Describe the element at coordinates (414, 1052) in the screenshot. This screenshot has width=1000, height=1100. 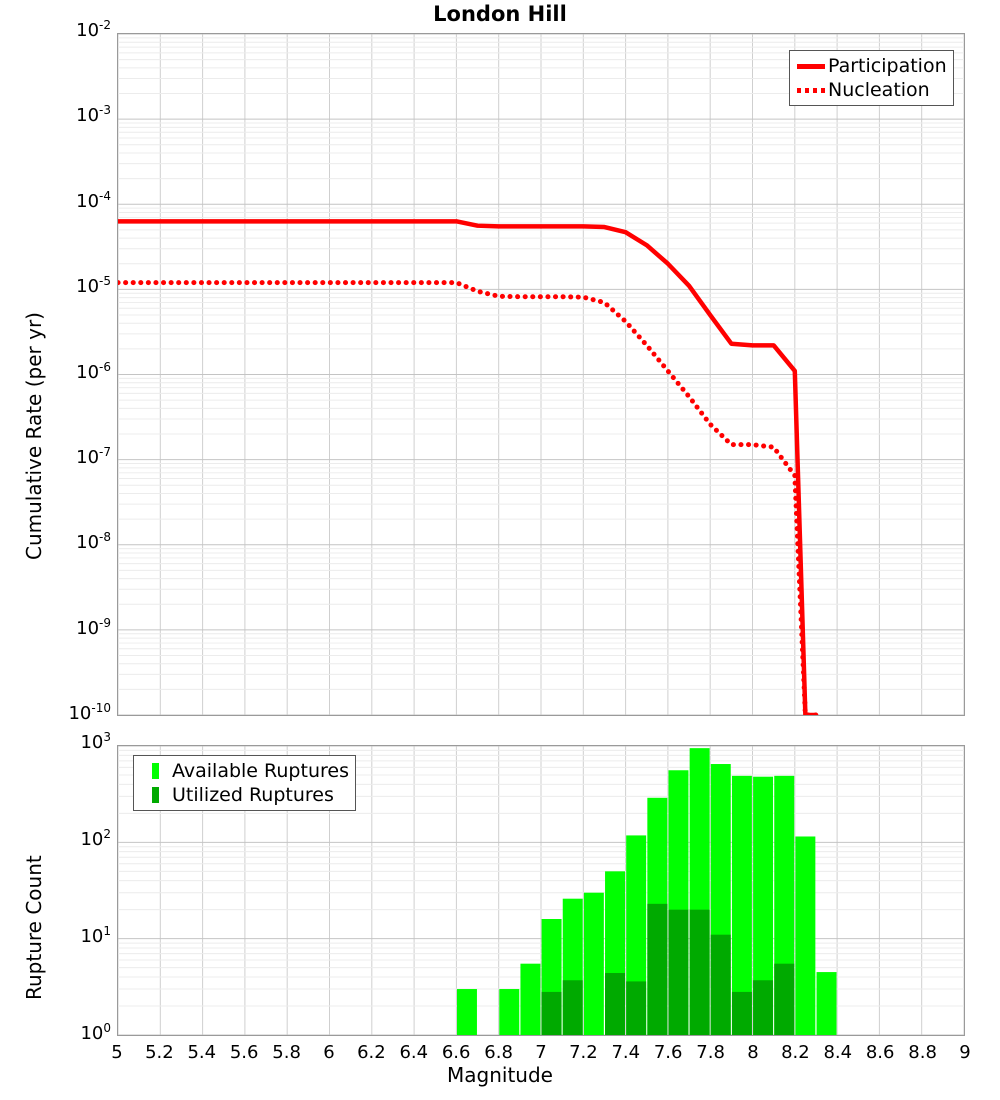
I see `x-tick-label: 6.4` at that location.